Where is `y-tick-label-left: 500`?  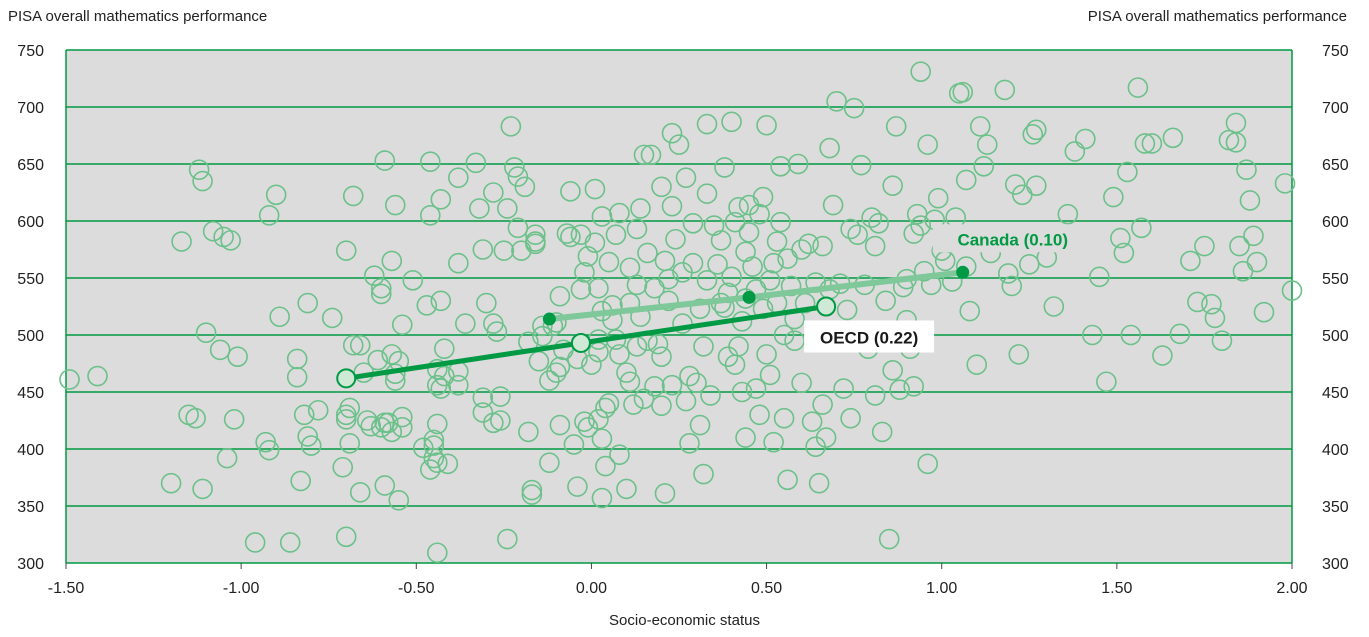 y-tick-label-left: 500 is located at coordinates (30, 336).